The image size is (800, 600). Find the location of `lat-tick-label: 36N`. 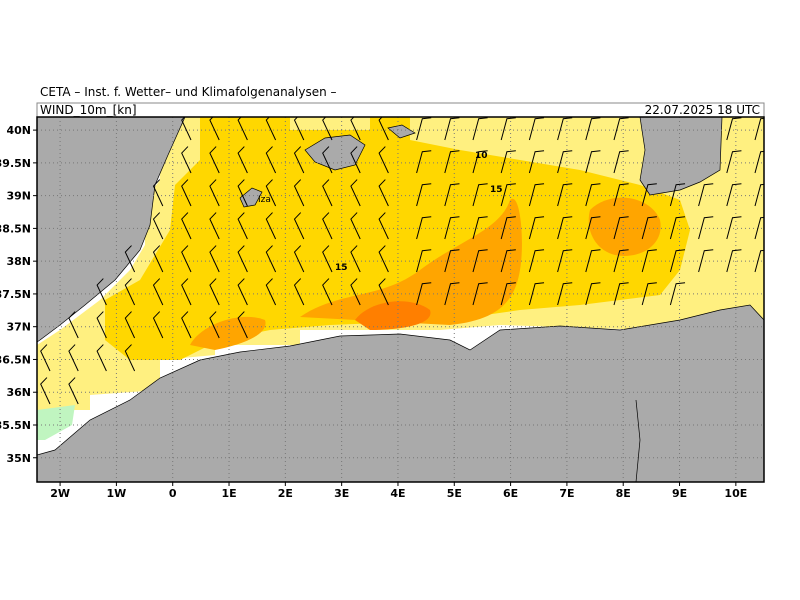

lat-tick-label: 36N is located at coordinates (18, 392).